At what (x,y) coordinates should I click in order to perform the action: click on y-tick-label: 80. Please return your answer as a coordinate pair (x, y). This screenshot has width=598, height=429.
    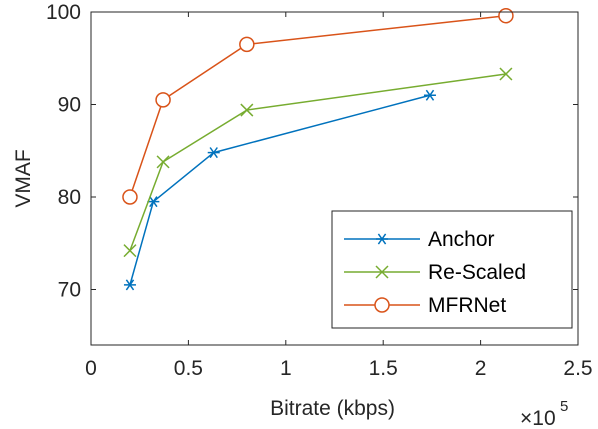
    Looking at the image, I should click on (69, 197).